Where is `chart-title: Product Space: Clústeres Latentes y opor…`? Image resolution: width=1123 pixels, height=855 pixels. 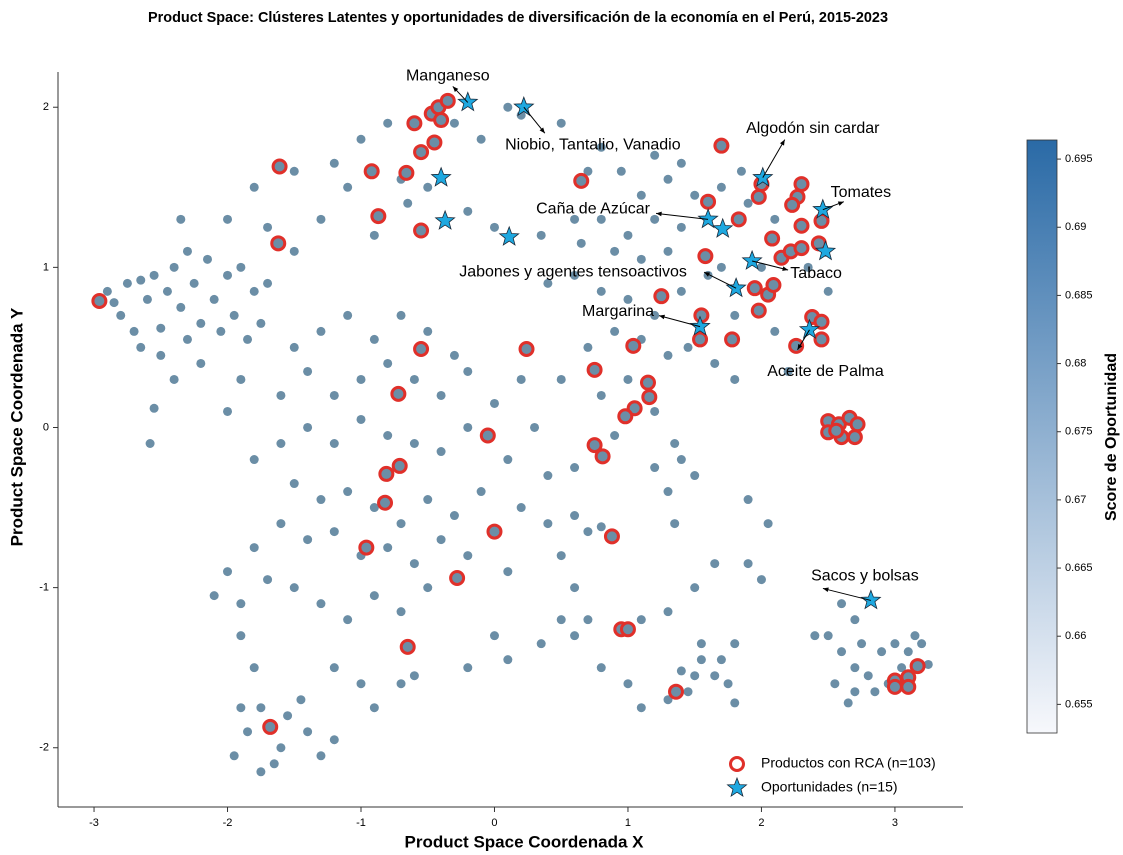 chart-title: Product Space: Clústeres Latentes y opor… is located at coordinates (518, 17).